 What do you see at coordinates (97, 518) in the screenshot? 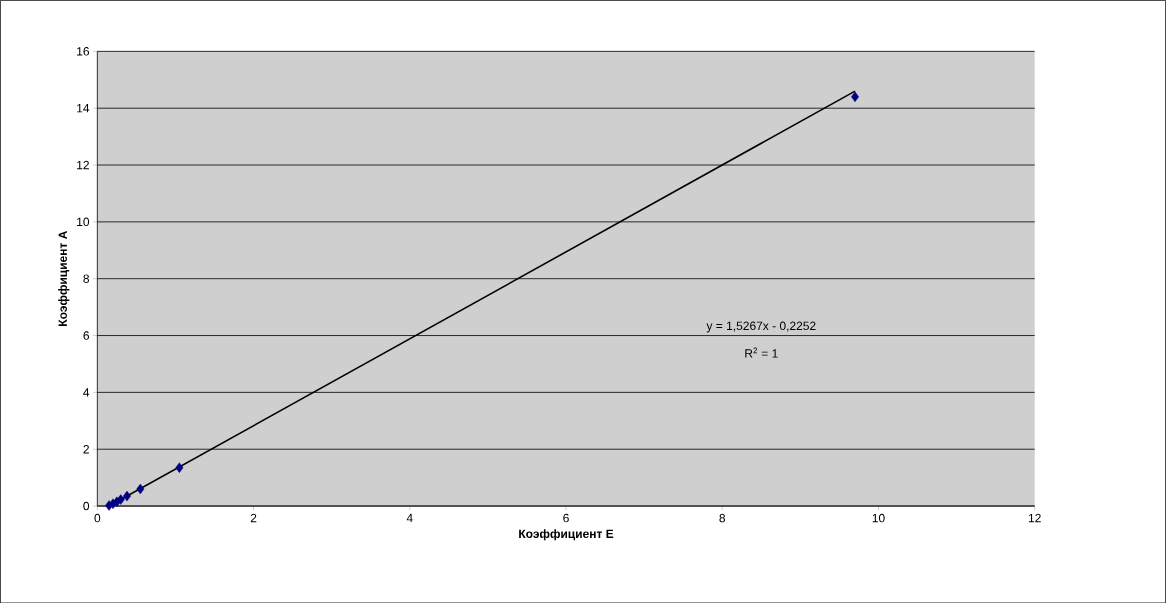
I see `x-tick-label: 0` at bounding box center [97, 518].